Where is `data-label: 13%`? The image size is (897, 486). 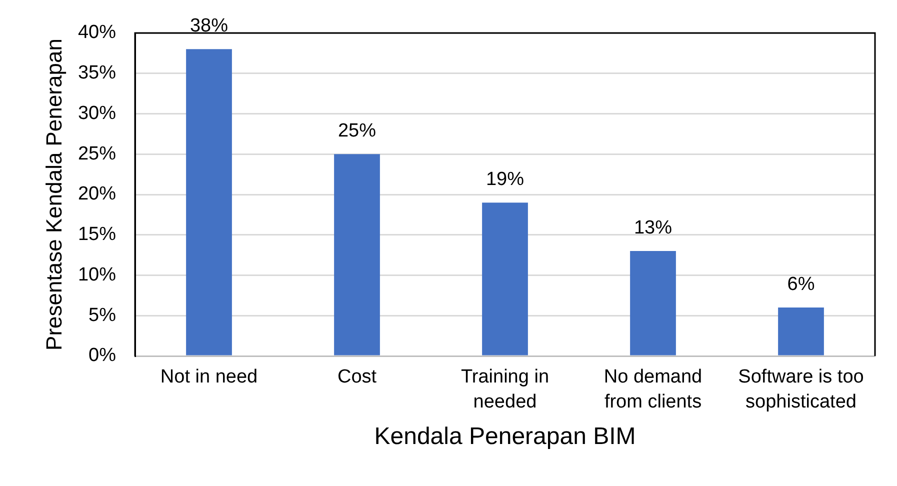
data-label: 13% is located at coordinates (653, 227).